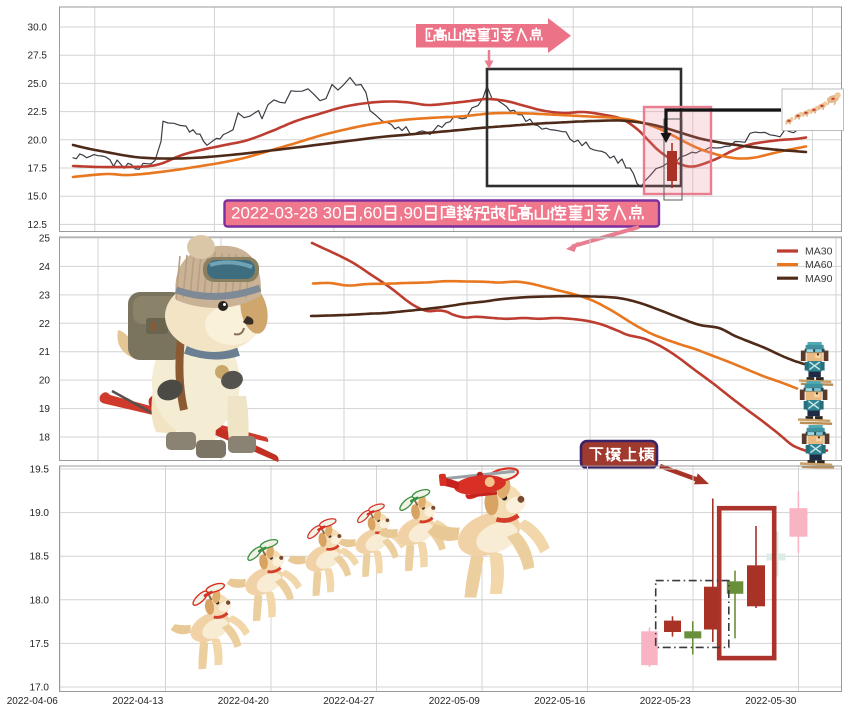 This screenshot has height=715, width=847. What do you see at coordinates (771, 701) in the screenshot?
I see `svg-text: 2022-05-30` at bounding box center [771, 701].